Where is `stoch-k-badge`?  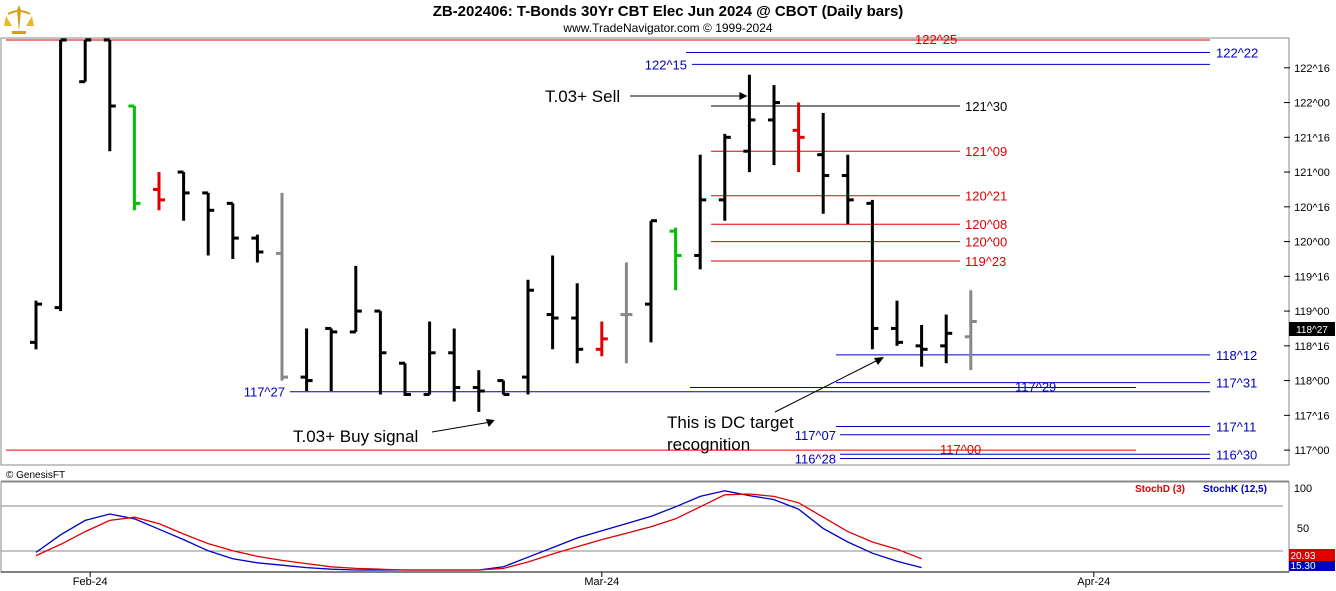
stoch-k-badge is located at coordinates (1312, 565).